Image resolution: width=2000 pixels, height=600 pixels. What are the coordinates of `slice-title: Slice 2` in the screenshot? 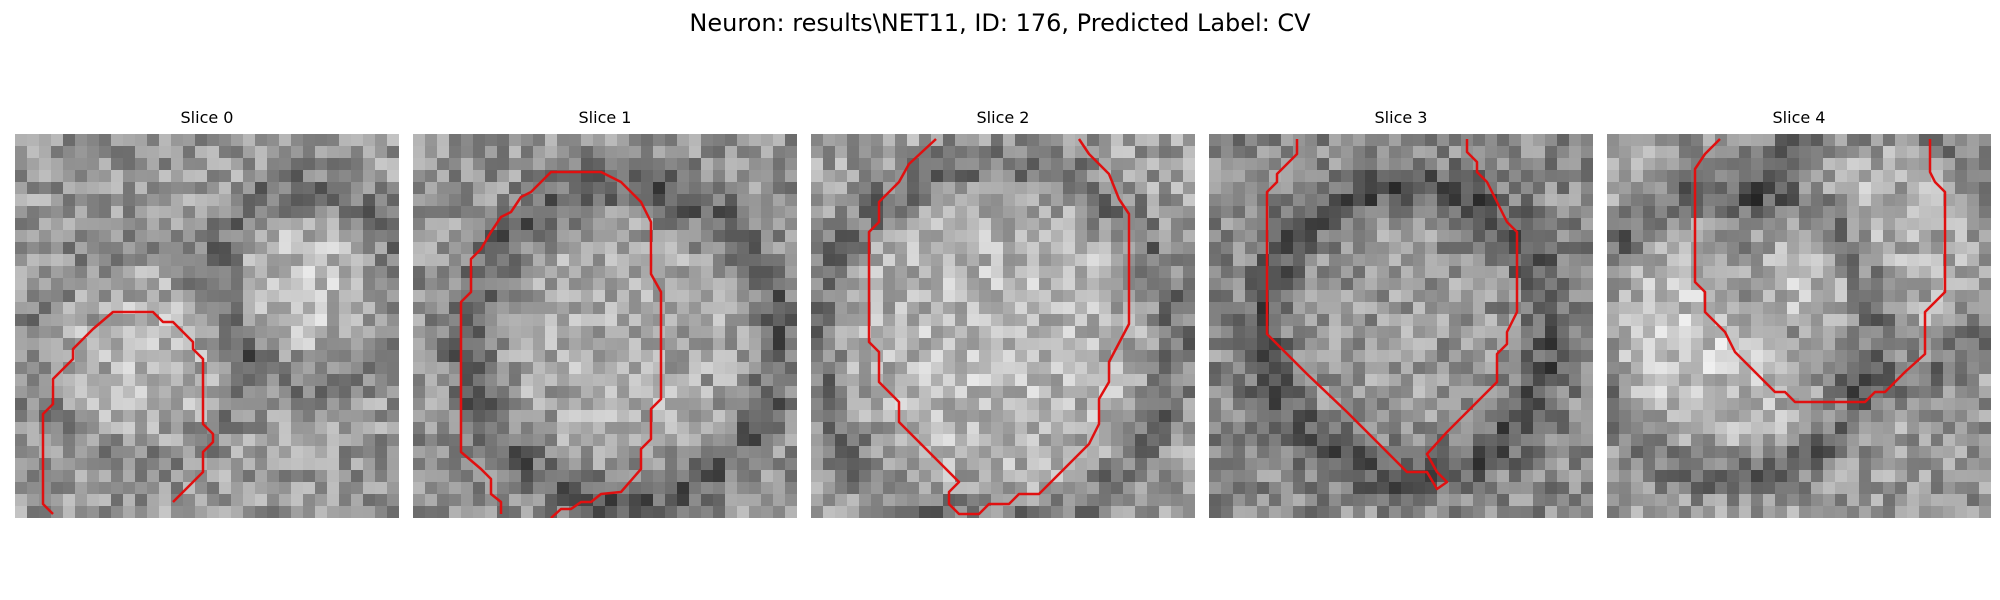 It's located at (1003, 117).